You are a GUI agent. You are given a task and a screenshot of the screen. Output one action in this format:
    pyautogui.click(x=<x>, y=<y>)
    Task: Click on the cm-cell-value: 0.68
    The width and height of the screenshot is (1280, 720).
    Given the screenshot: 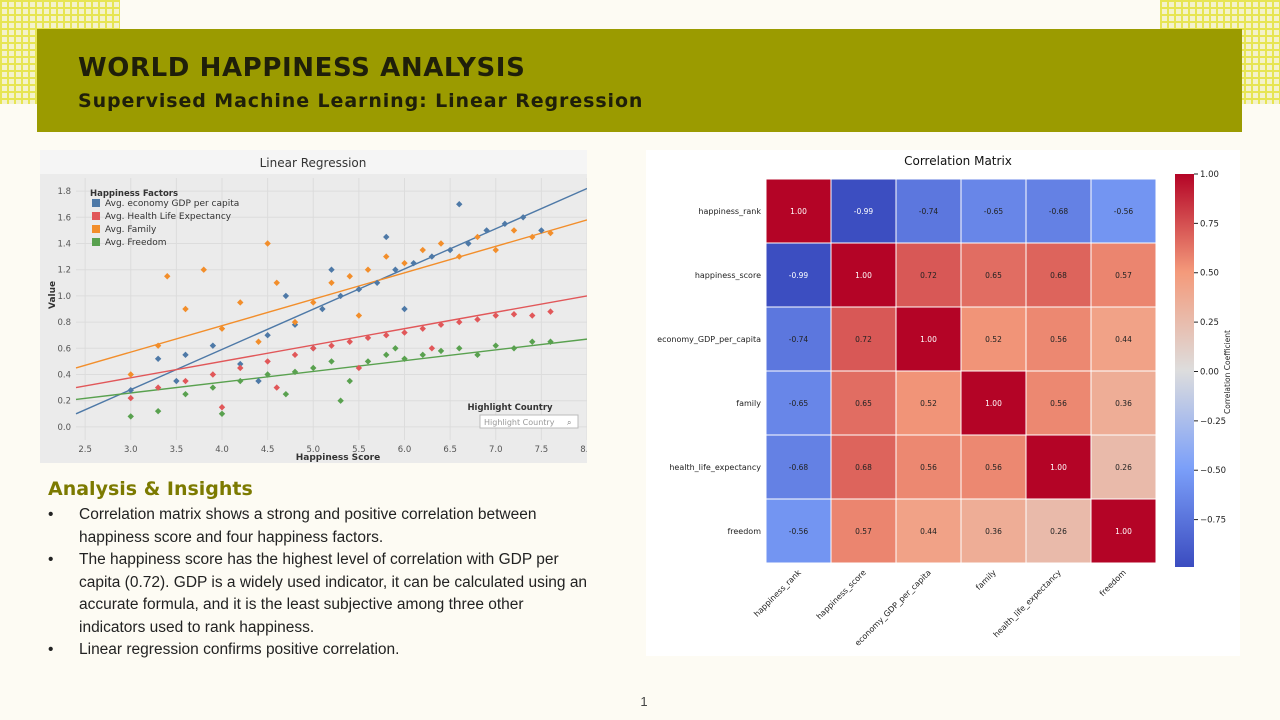 What is the action you would take?
    pyautogui.click(x=863, y=467)
    